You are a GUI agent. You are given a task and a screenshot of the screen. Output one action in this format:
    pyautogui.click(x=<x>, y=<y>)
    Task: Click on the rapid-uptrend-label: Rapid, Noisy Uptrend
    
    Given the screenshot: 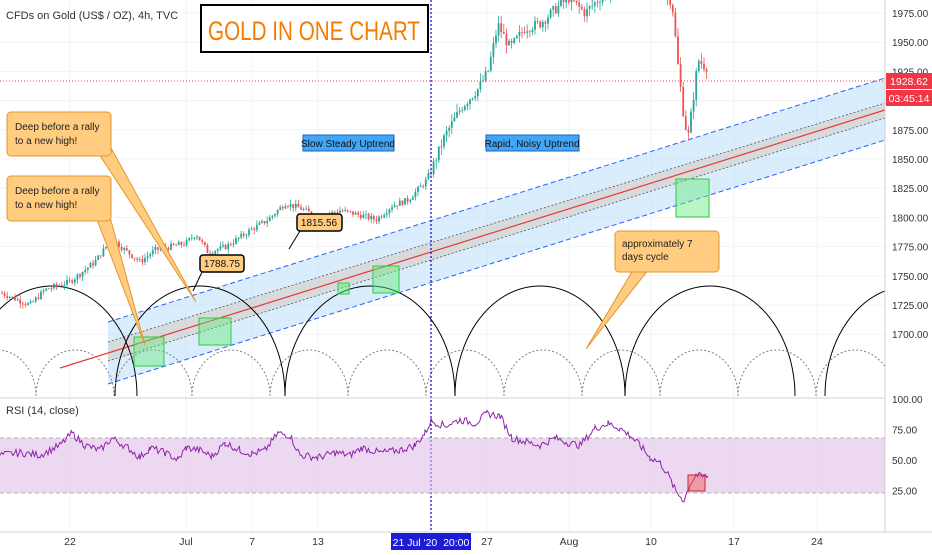 What is the action you would take?
    pyautogui.click(x=531, y=144)
    